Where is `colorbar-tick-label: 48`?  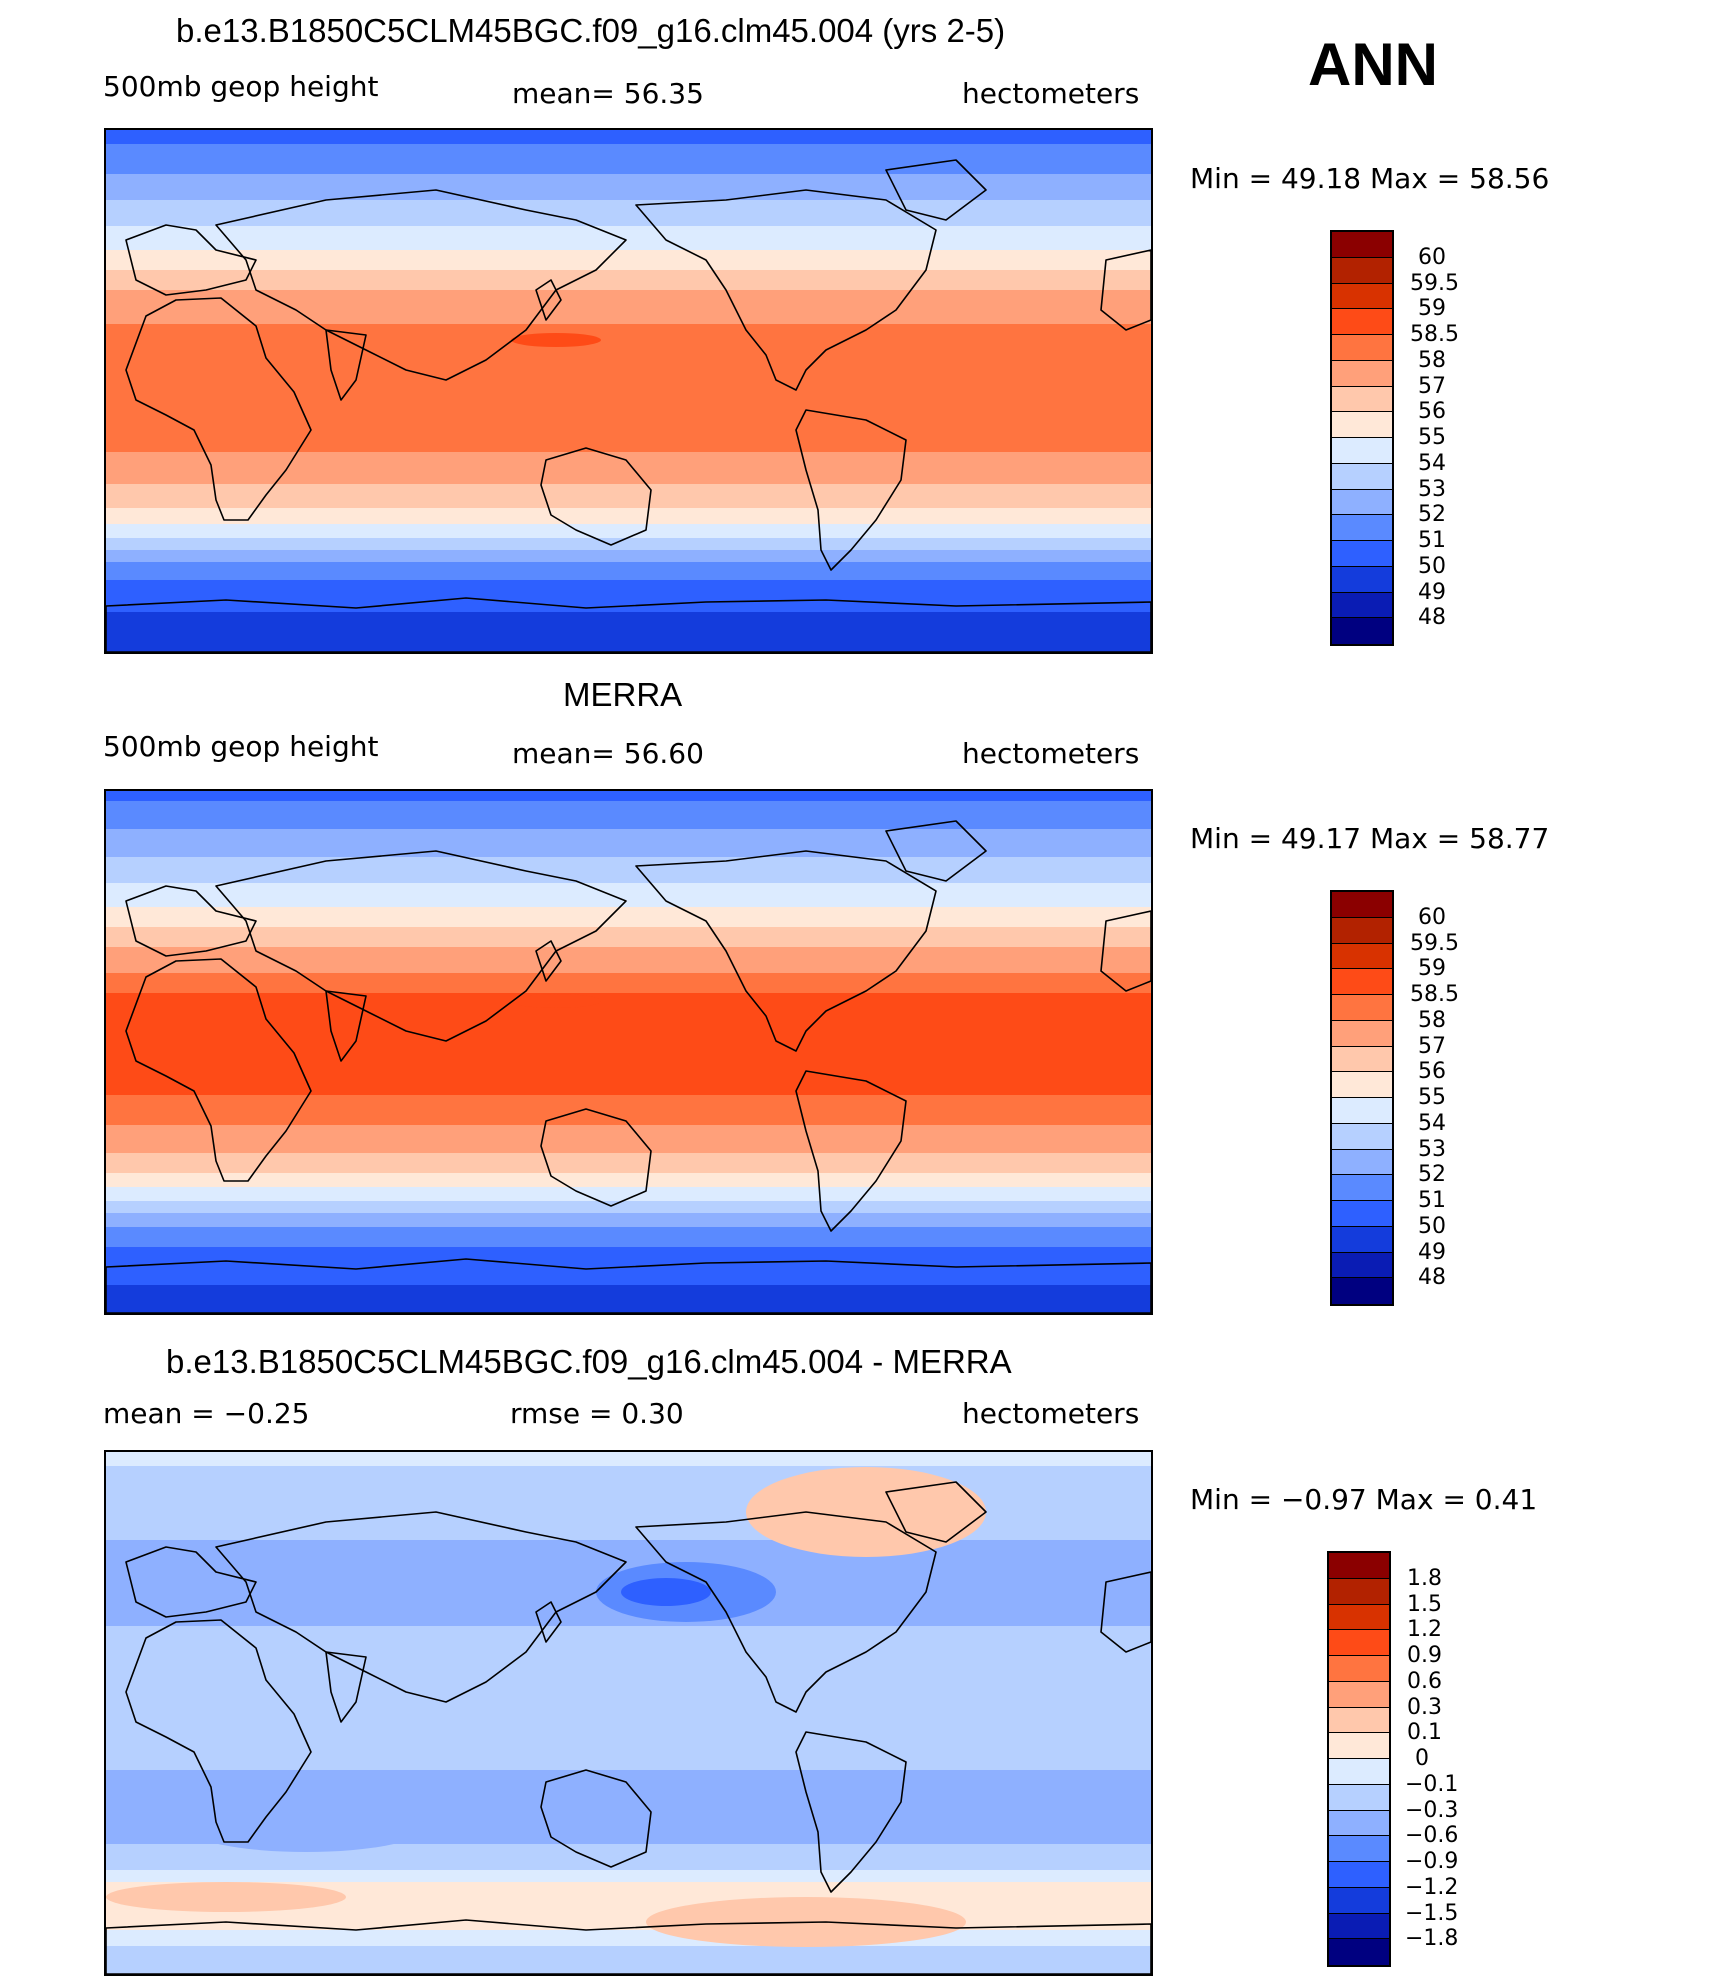
colorbar-tick-label: 48 is located at coordinates (1432, 1278).